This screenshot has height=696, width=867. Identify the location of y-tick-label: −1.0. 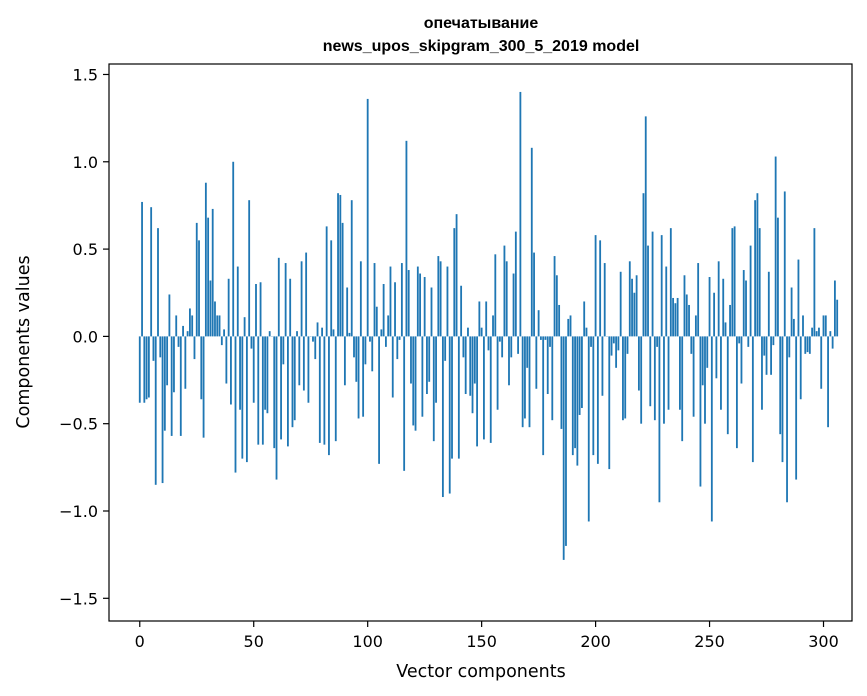
(78, 511).